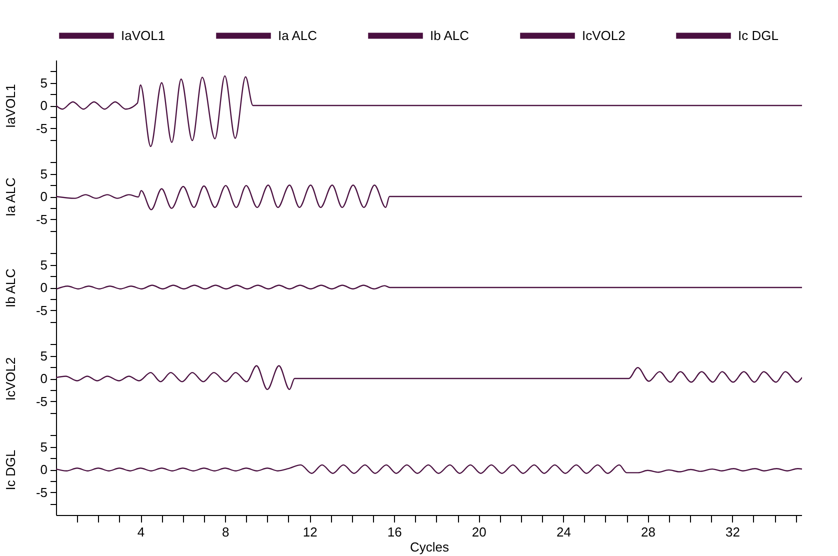  Describe the element at coordinates (733, 532) in the screenshot. I see `x-tick-label: 32` at that location.